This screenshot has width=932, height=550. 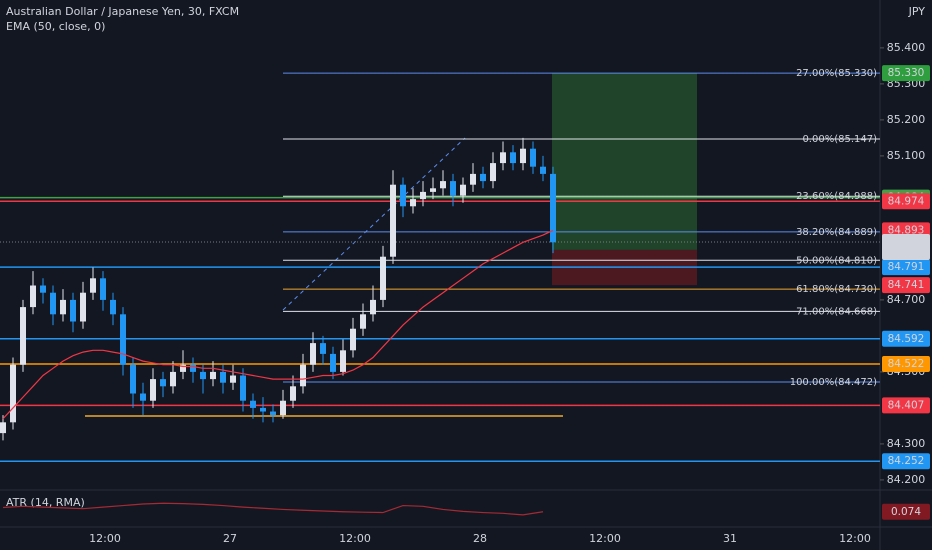 What do you see at coordinates (374, 224) in the screenshot?
I see `trend-line` at bounding box center [374, 224].